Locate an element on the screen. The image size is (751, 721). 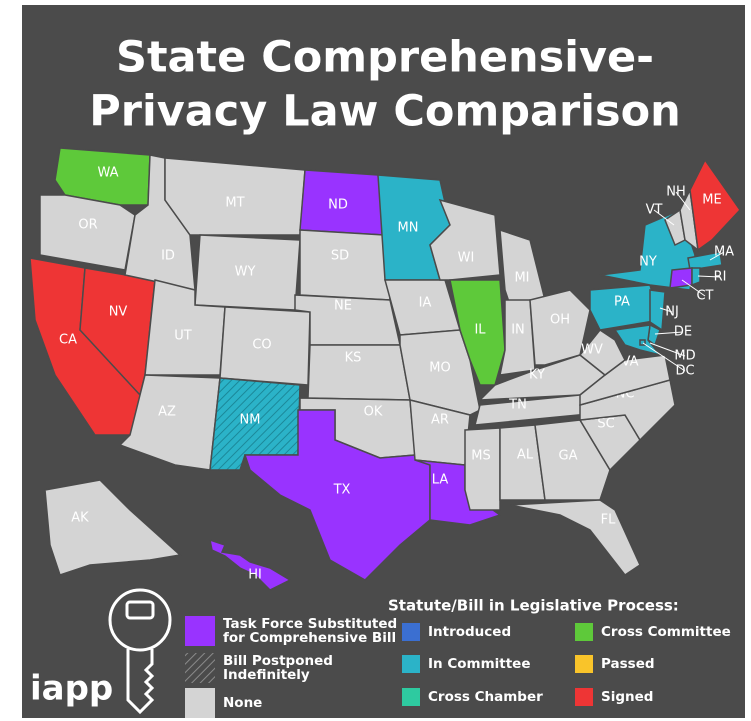
state-label: AZ is located at coordinates (167, 412).